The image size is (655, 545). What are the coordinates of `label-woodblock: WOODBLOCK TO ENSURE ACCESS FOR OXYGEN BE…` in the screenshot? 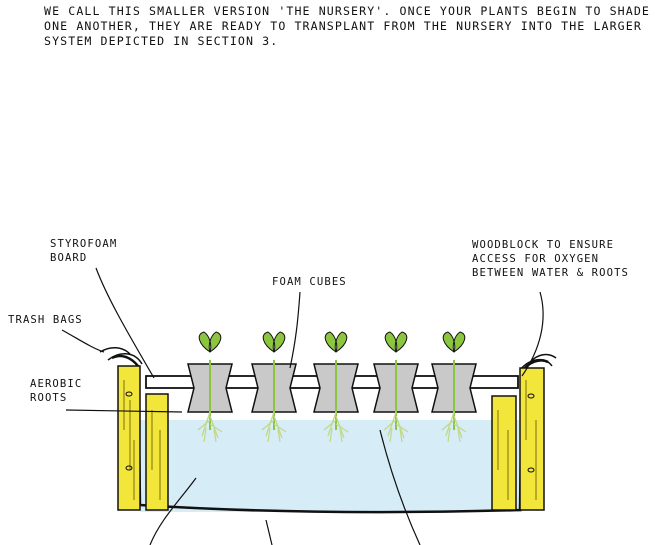 It's located at (551, 259).